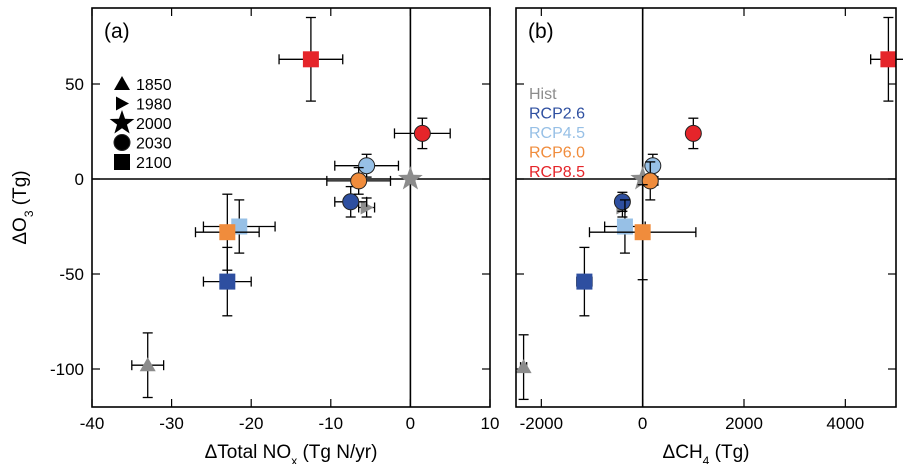  I want to click on legend-series-label: Hist, so click(543, 94).